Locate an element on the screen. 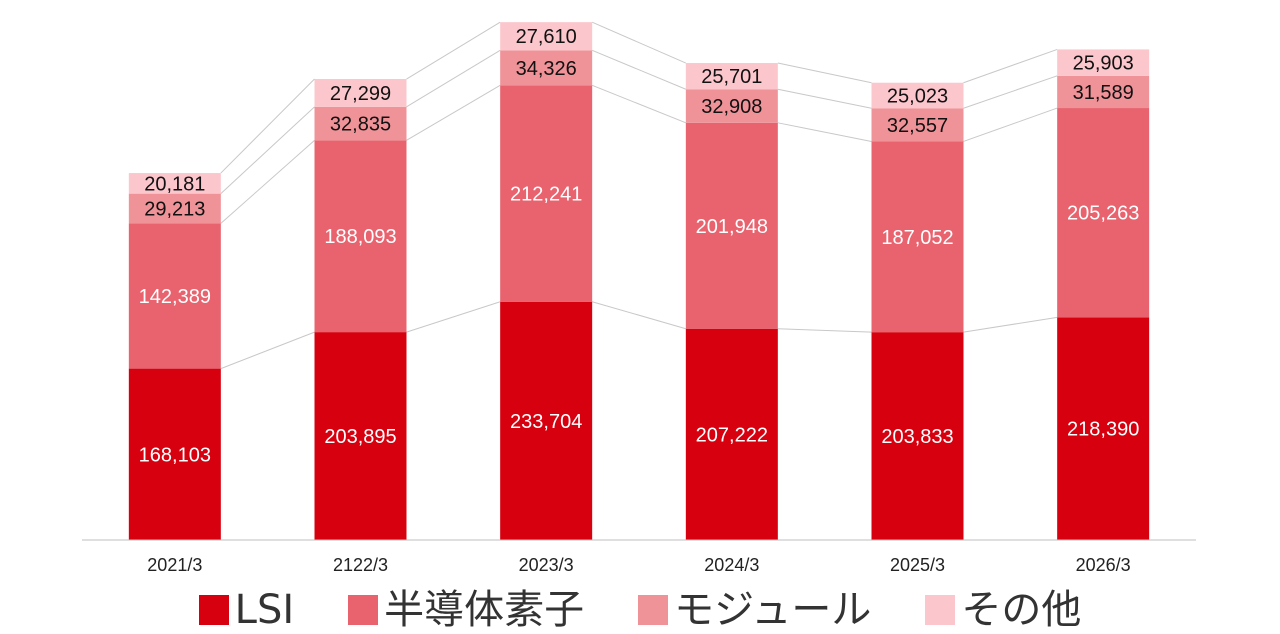 Image resolution: width=1280 pixels, height=634 pixels. data-label: 201,948 is located at coordinates (732, 227).